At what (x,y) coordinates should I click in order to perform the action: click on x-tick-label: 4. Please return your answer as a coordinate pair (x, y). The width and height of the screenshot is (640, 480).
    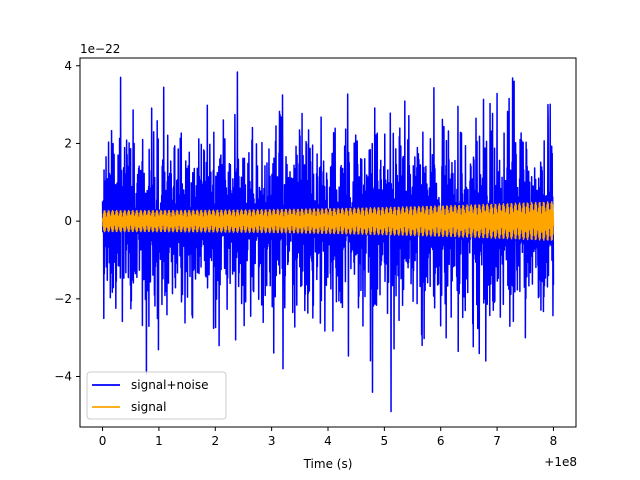
    Looking at the image, I should click on (328, 441).